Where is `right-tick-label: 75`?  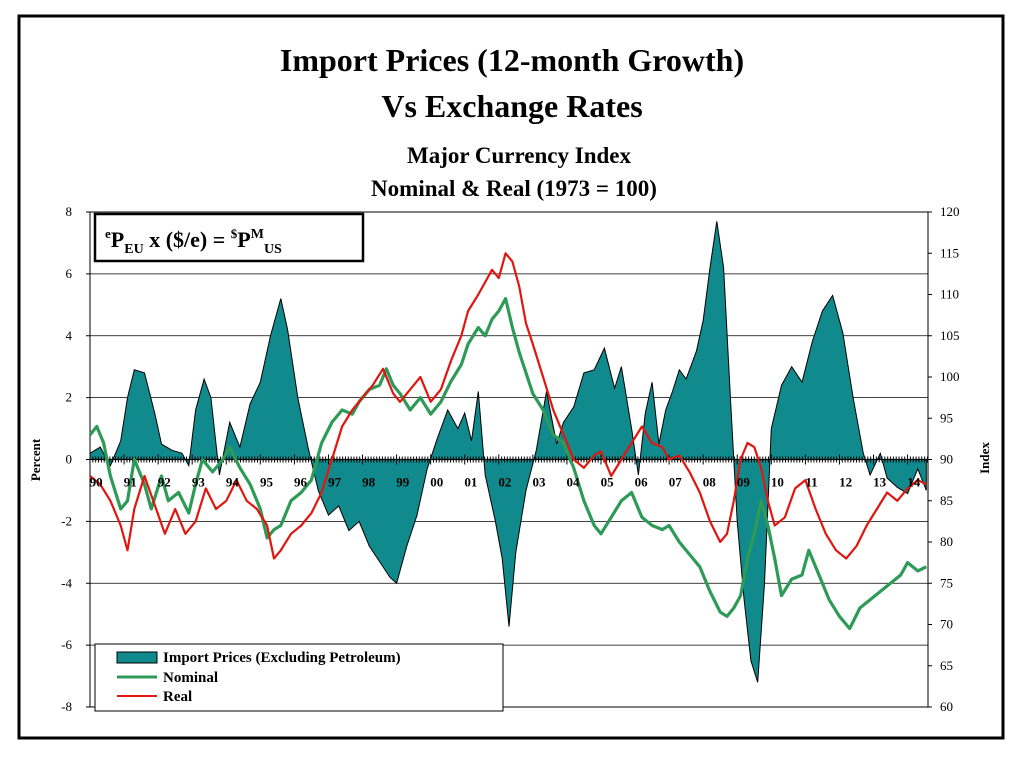
right-tick-label: 75 is located at coordinates (946, 582).